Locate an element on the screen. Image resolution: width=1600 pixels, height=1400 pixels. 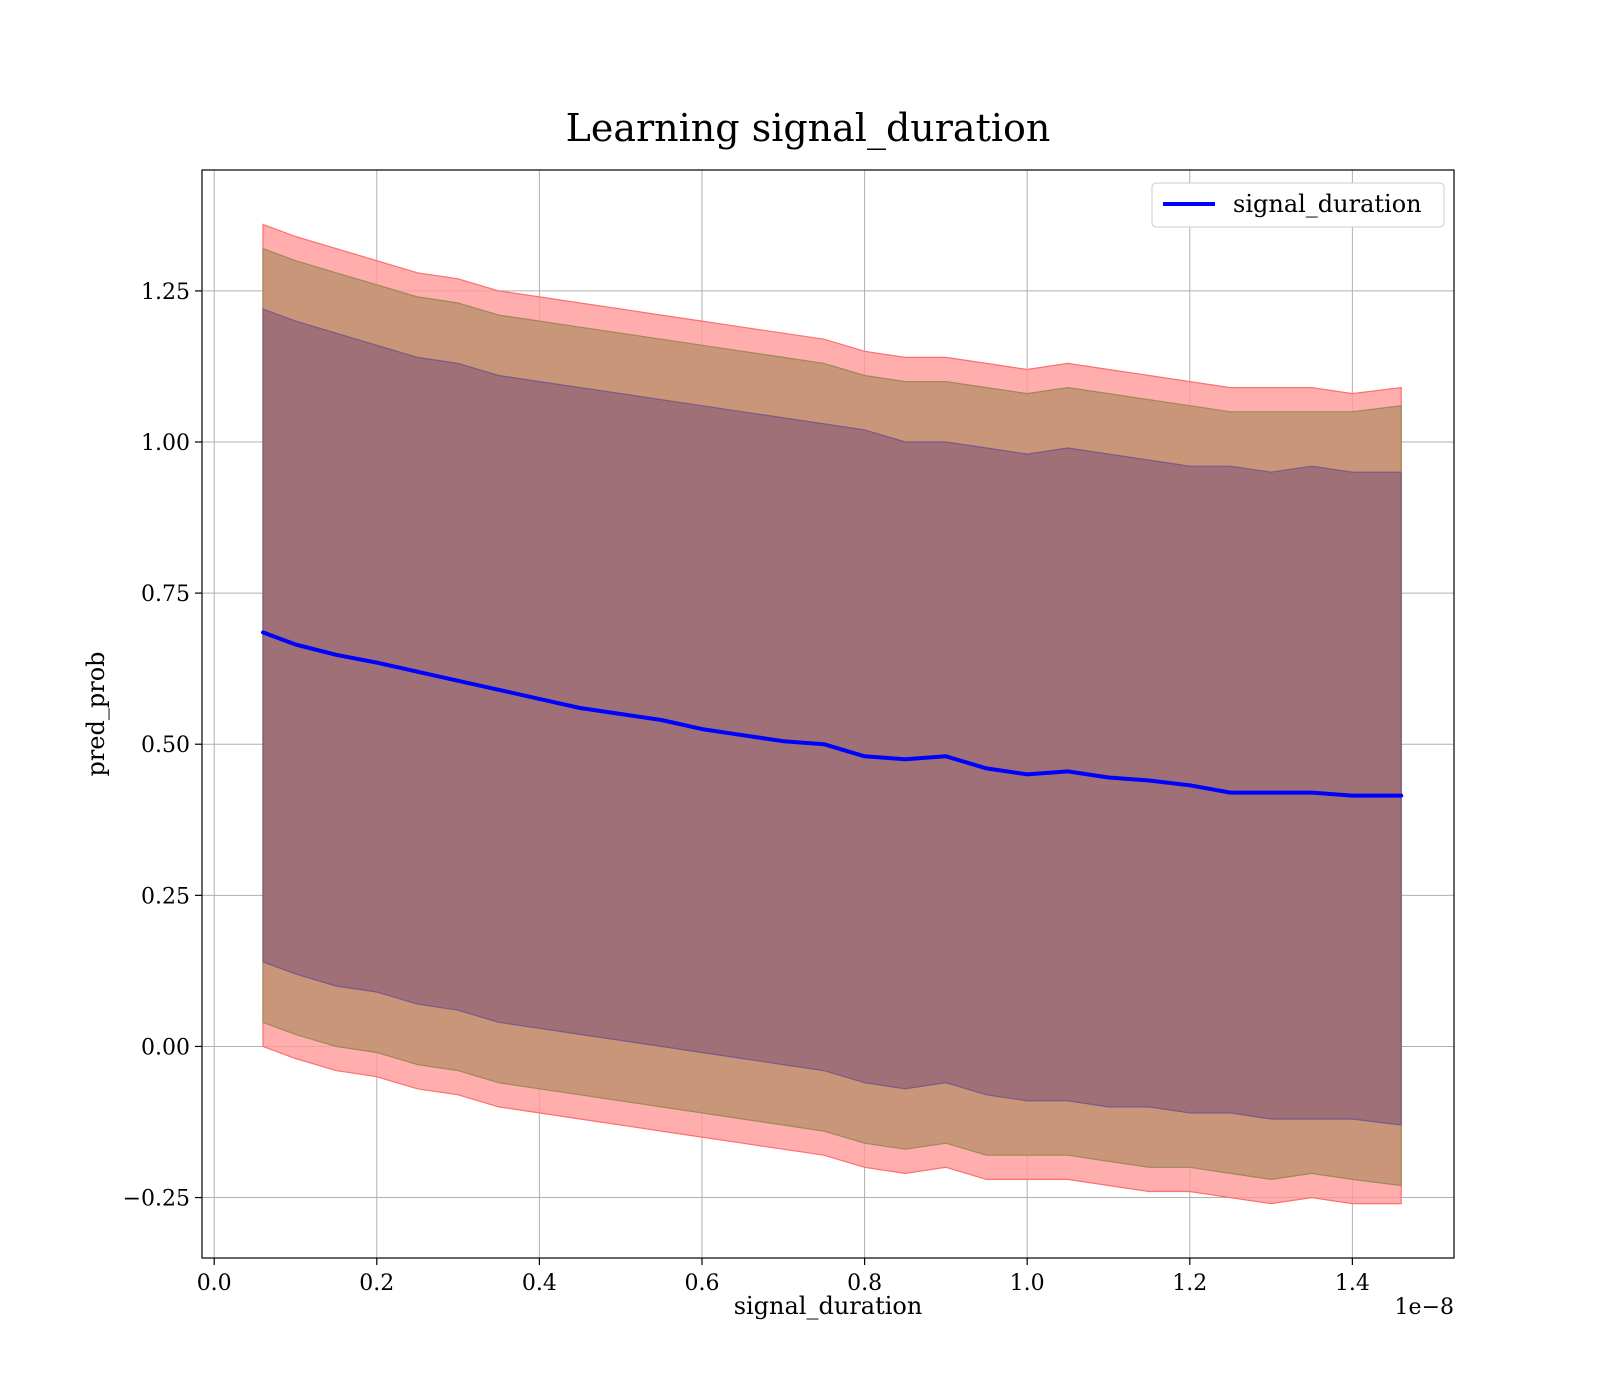
series-lines is located at coordinates (832, 714).